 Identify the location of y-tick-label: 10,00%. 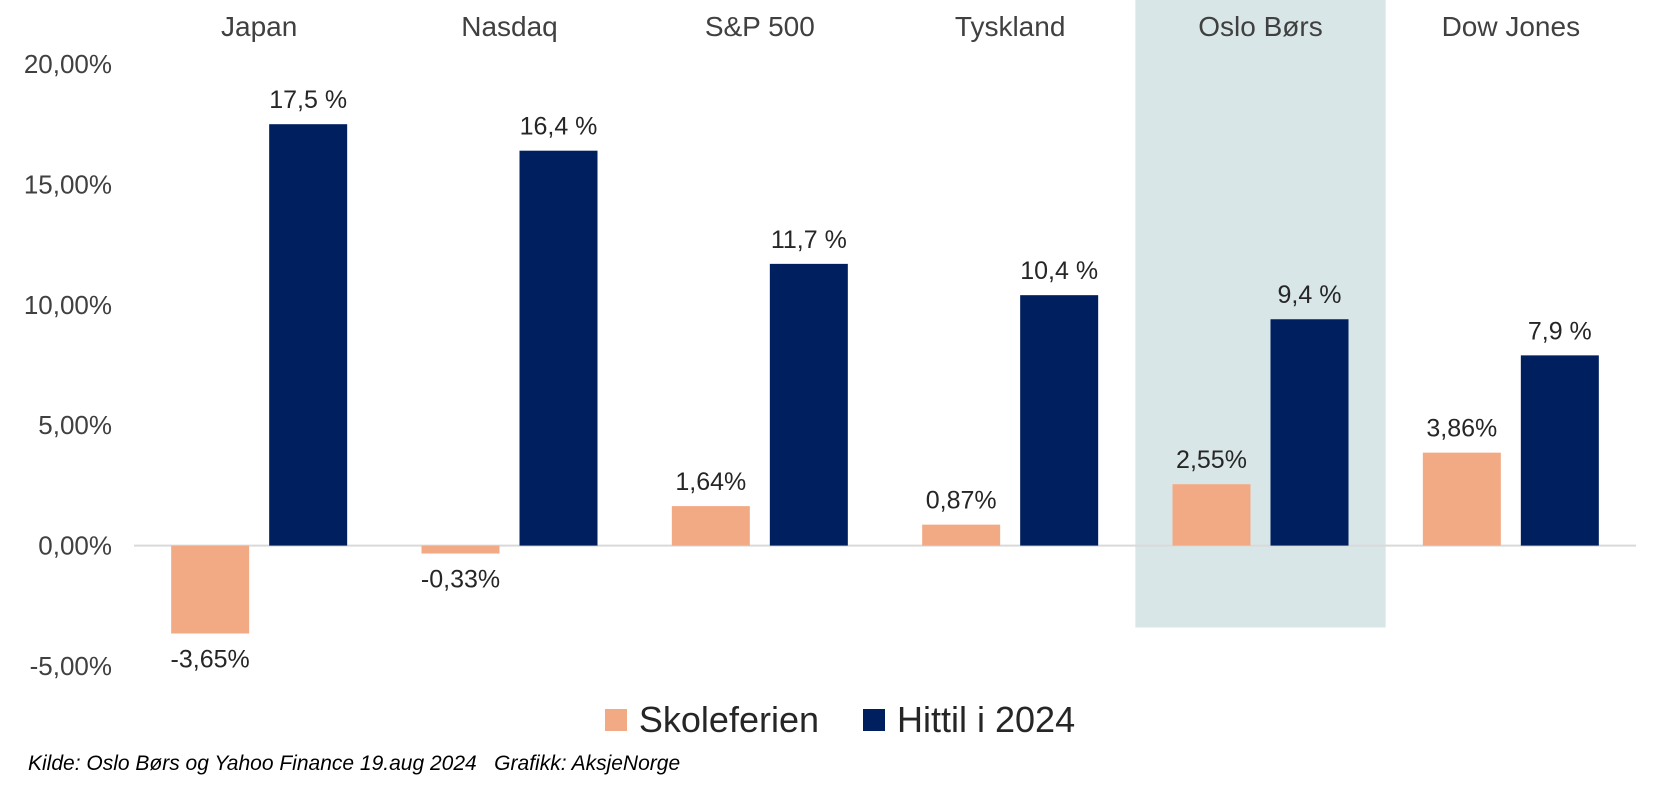
(68, 305).